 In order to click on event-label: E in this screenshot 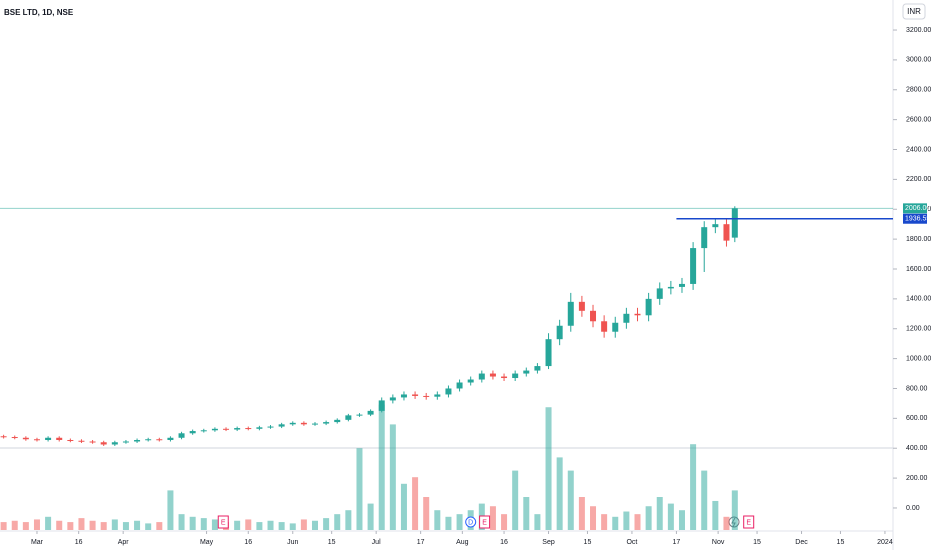, I will do `click(223, 522)`.